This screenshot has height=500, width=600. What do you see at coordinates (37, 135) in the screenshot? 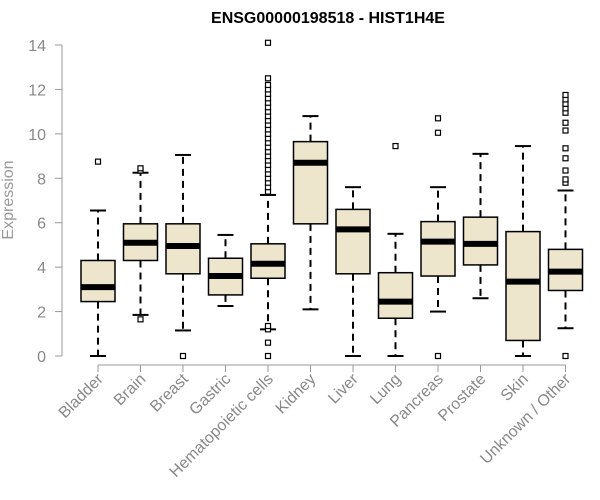
I see `y-tick-label: 10` at bounding box center [37, 135].